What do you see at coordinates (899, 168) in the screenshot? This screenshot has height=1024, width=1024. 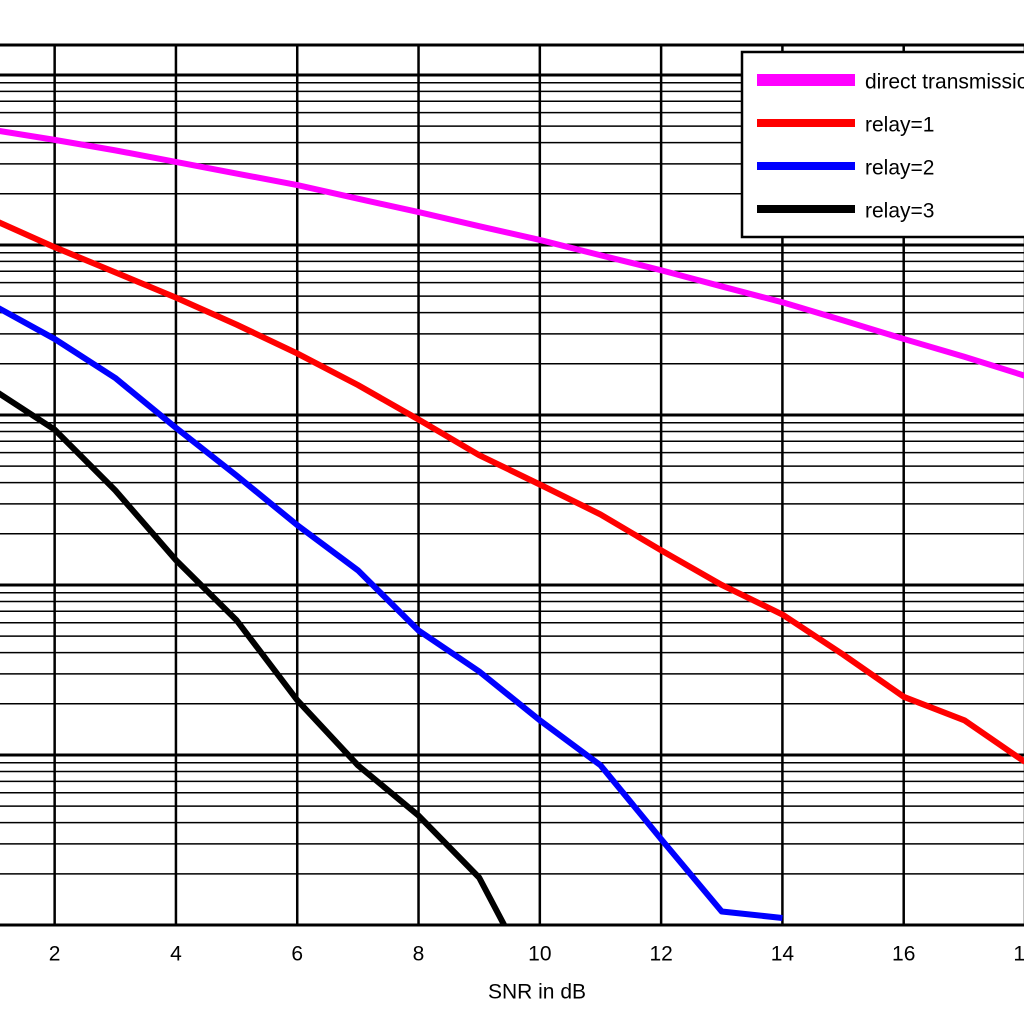 I see `legend-label: relay=2` at bounding box center [899, 168].